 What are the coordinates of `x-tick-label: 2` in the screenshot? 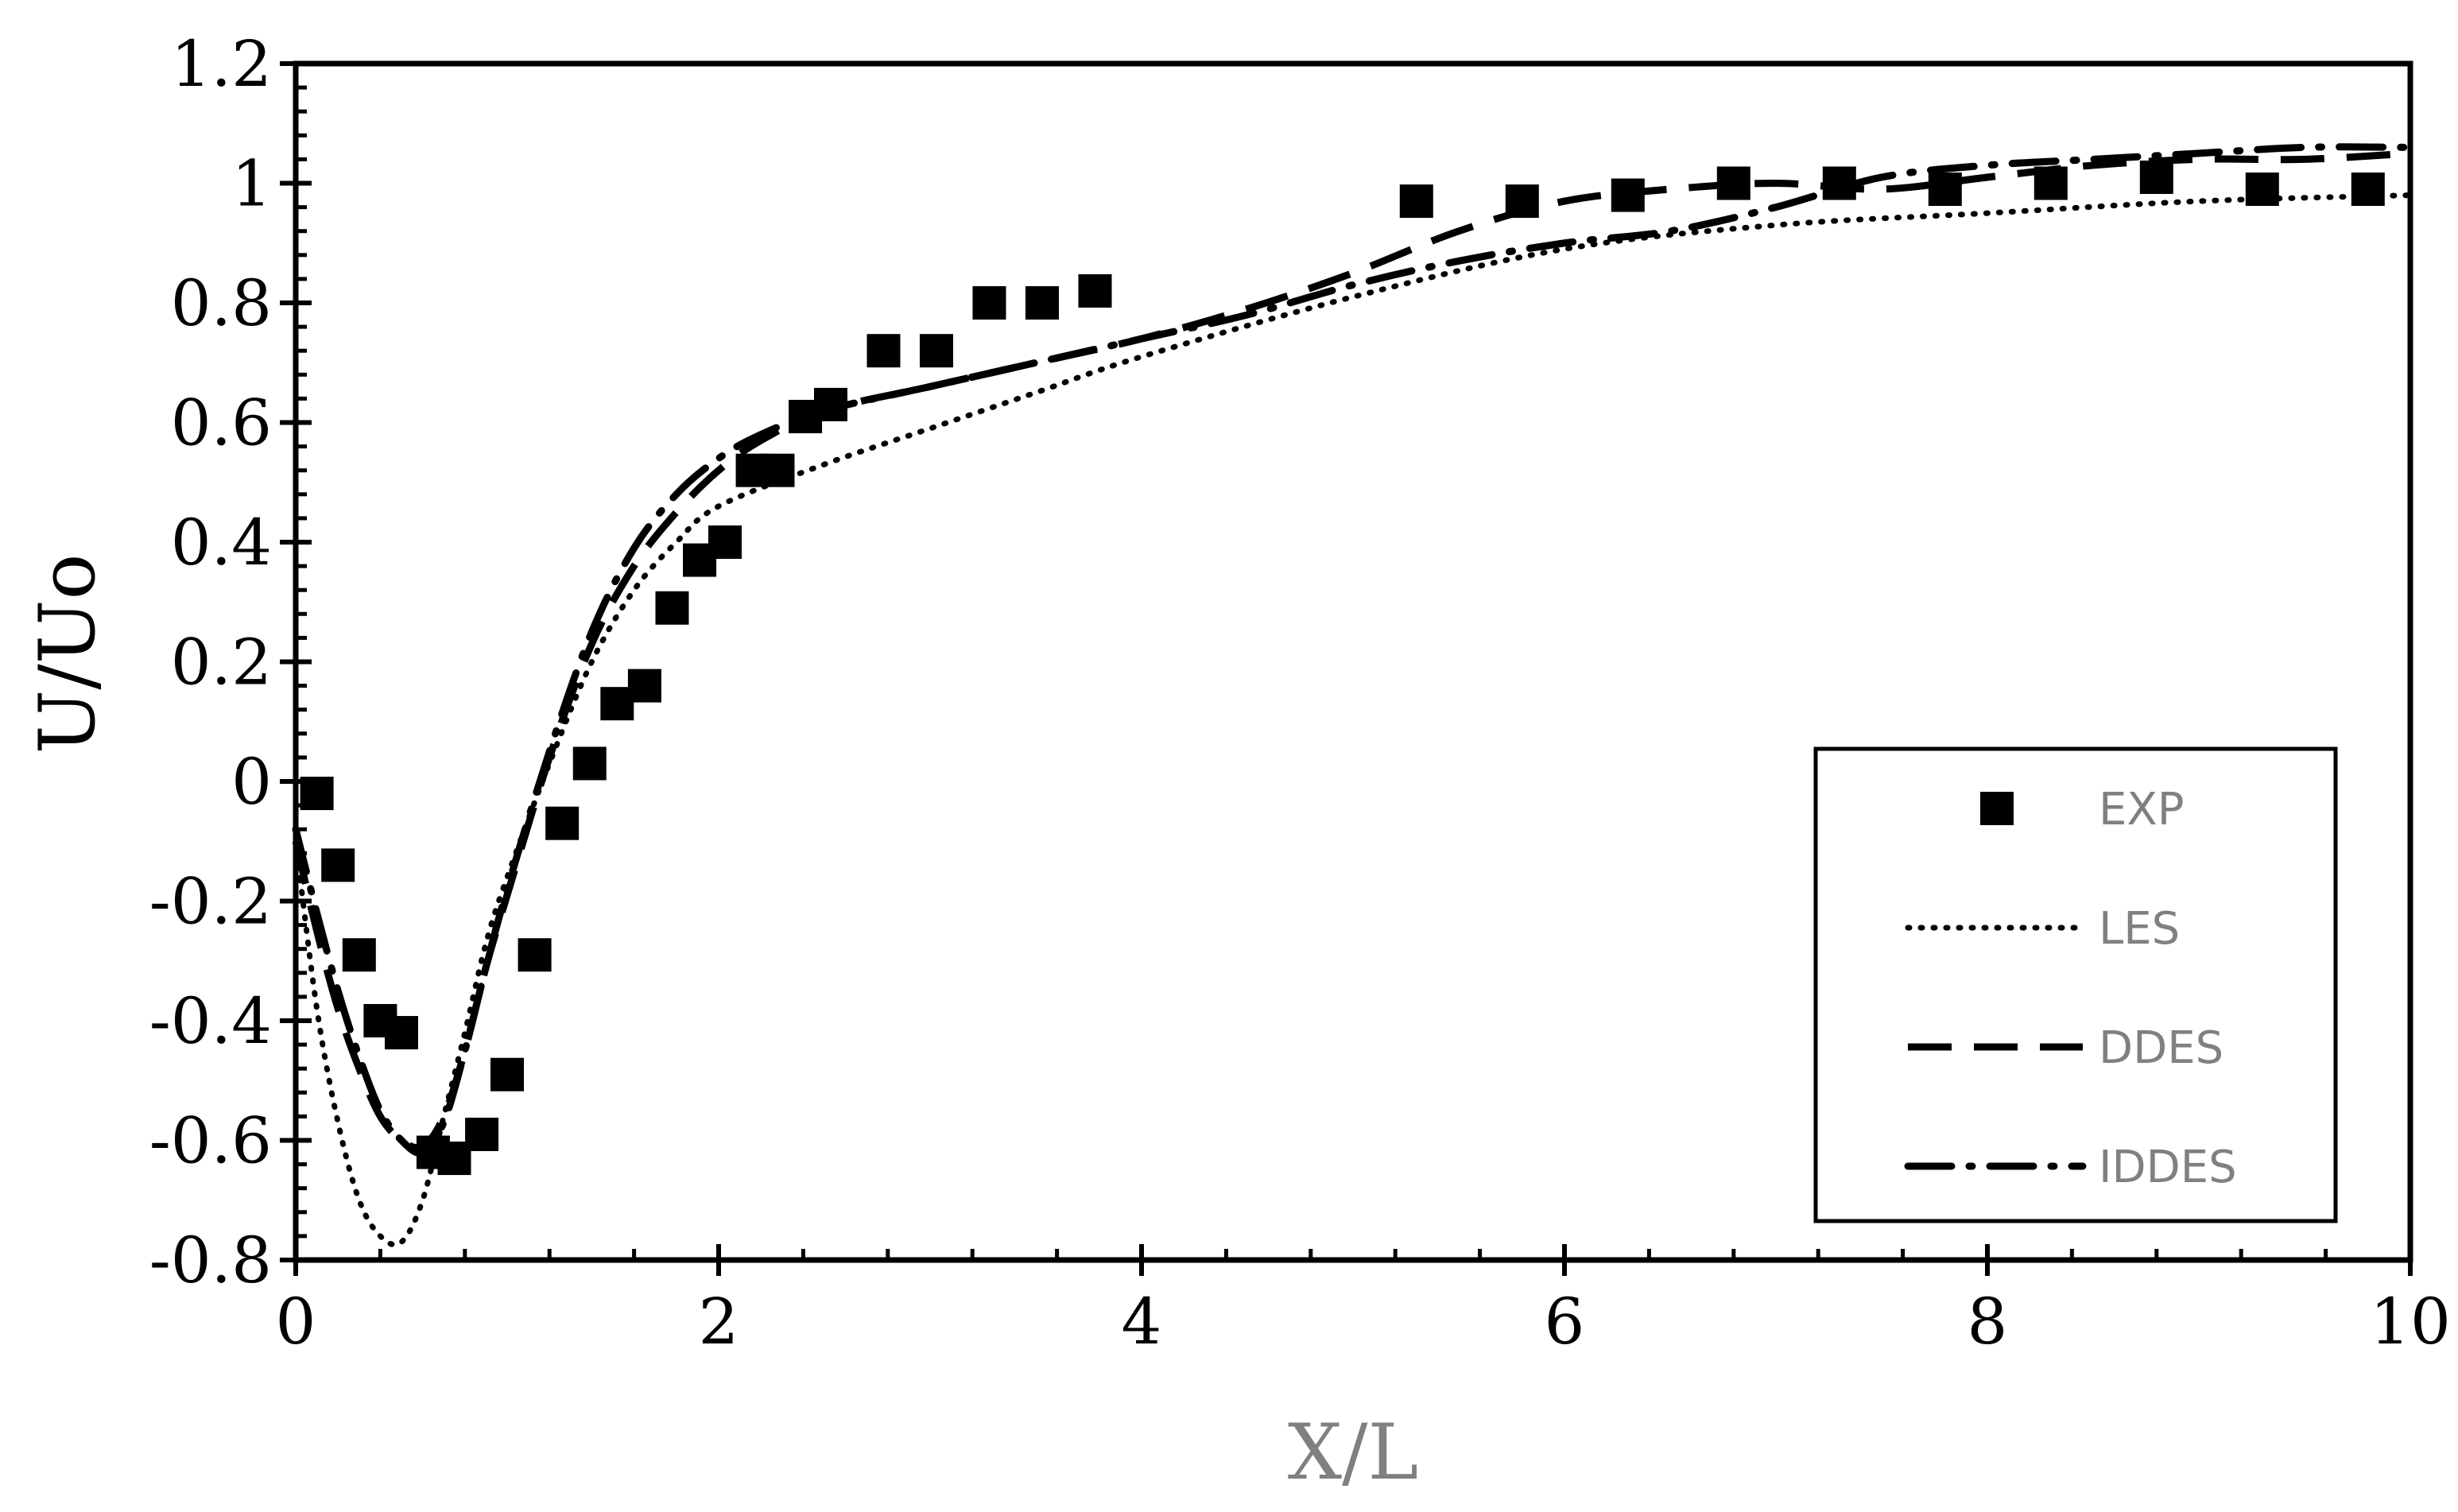 It's located at (719, 1322).